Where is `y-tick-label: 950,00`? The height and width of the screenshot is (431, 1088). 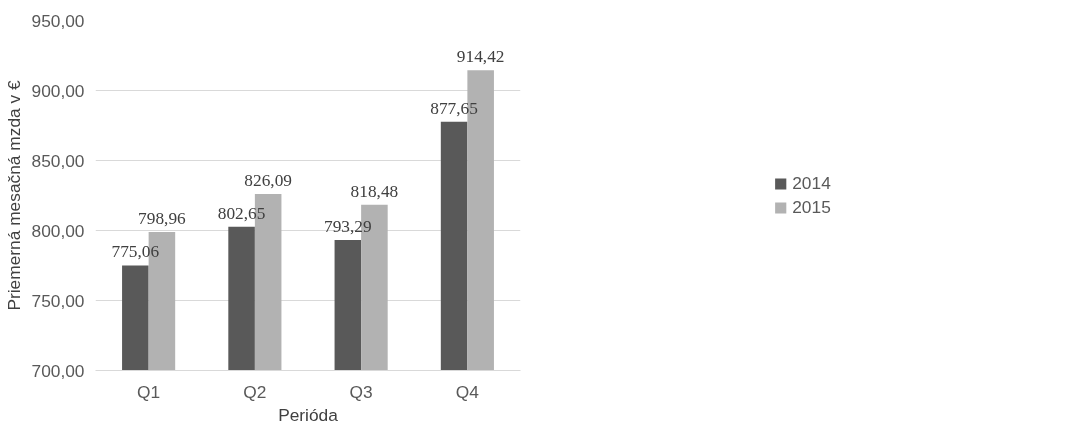 y-tick-label: 950,00 is located at coordinates (58, 20).